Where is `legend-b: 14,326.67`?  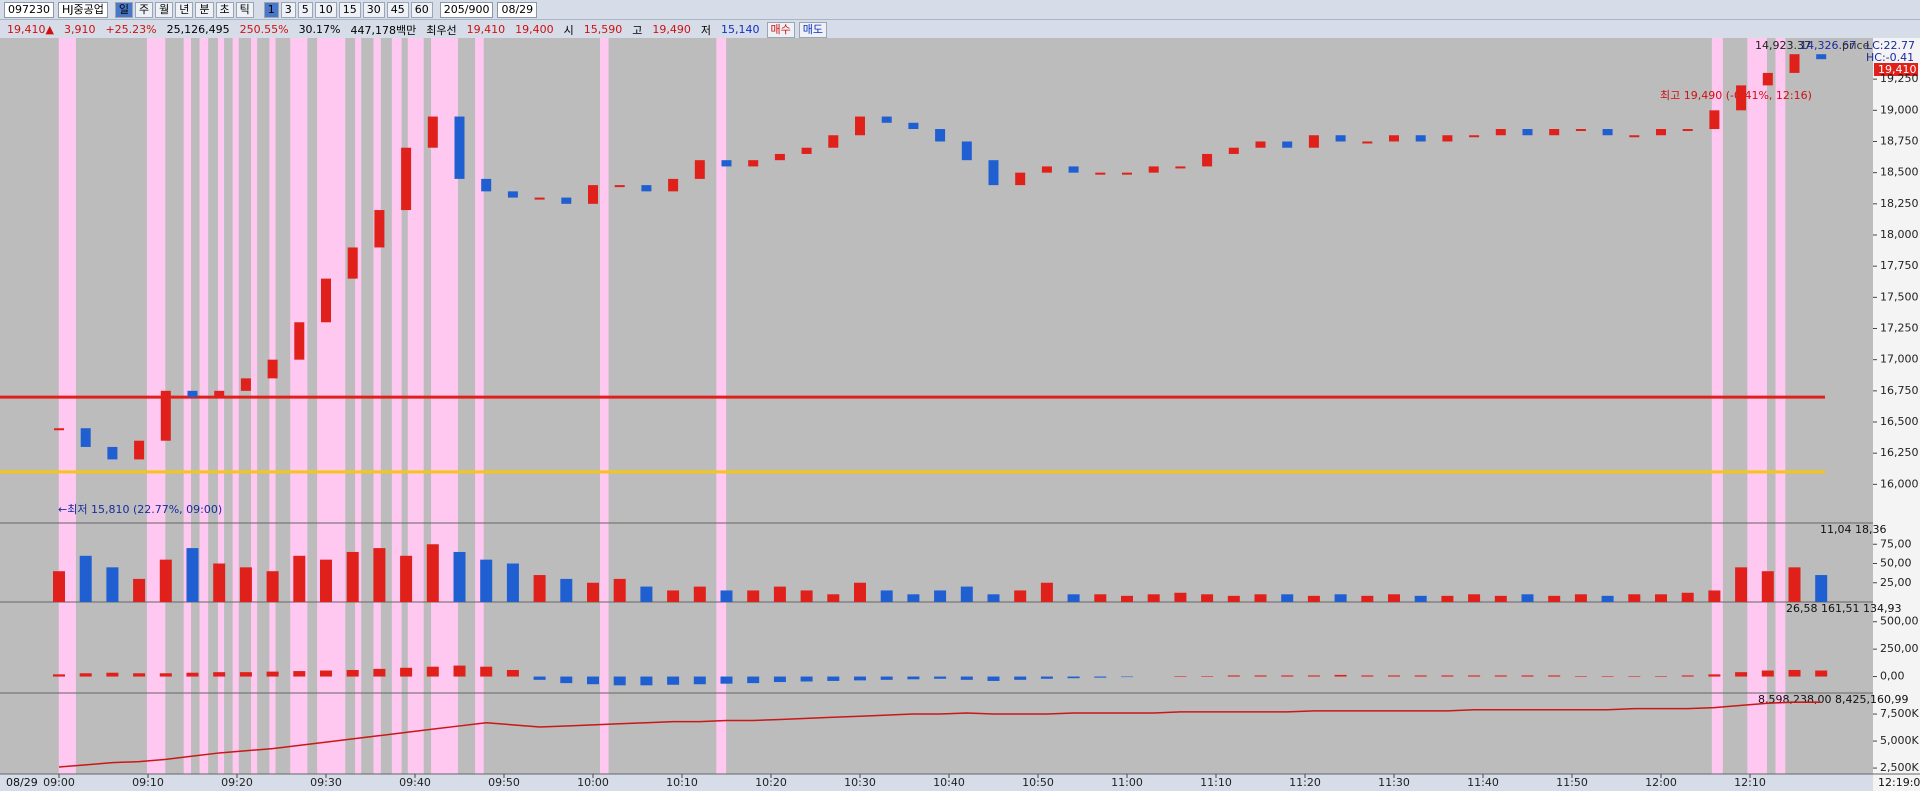 legend-b: 14,326.67 is located at coordinates (1828, 45).